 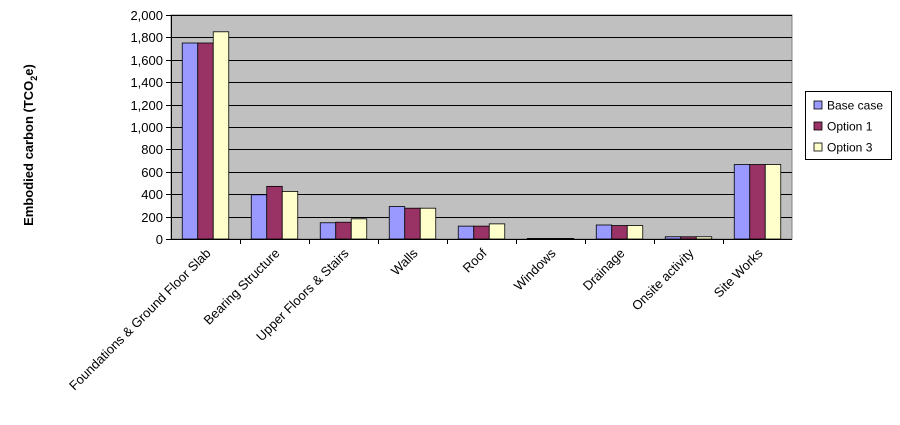 I want to click on y-tick-label: 1,000, so click(x=146, y=127).